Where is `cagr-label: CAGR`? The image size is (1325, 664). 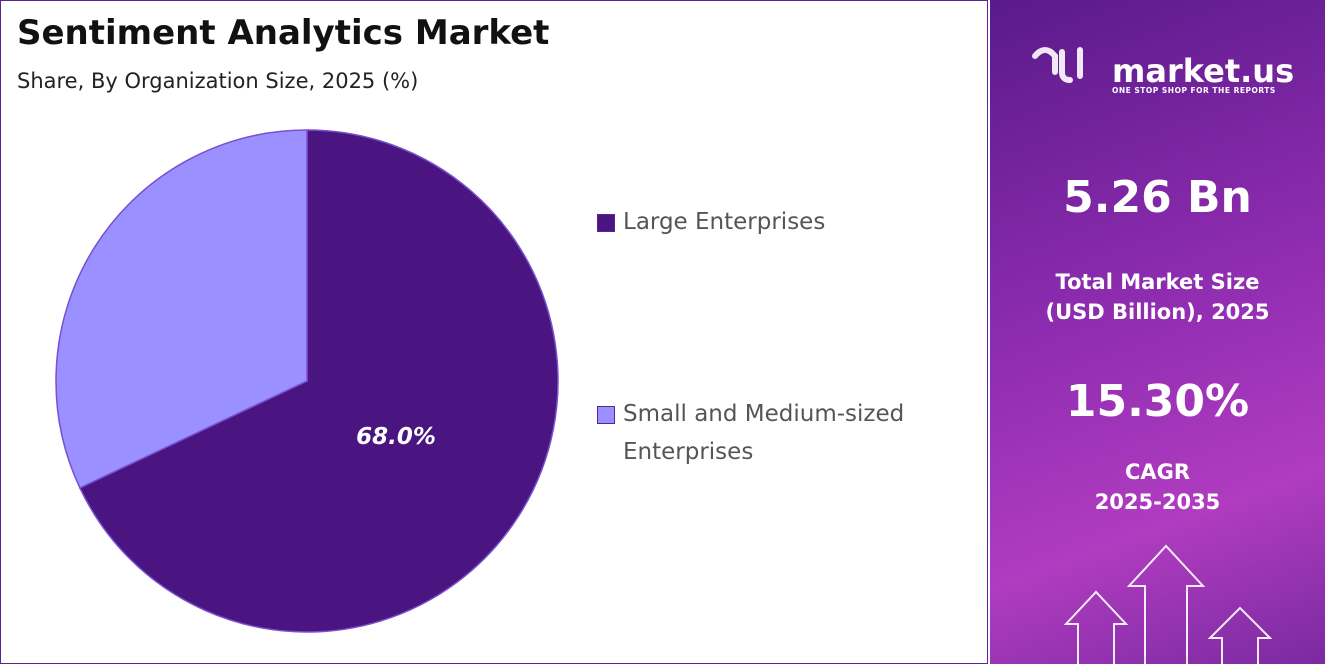
cagr-label: CAGR is located at coordinates (1157, 472).